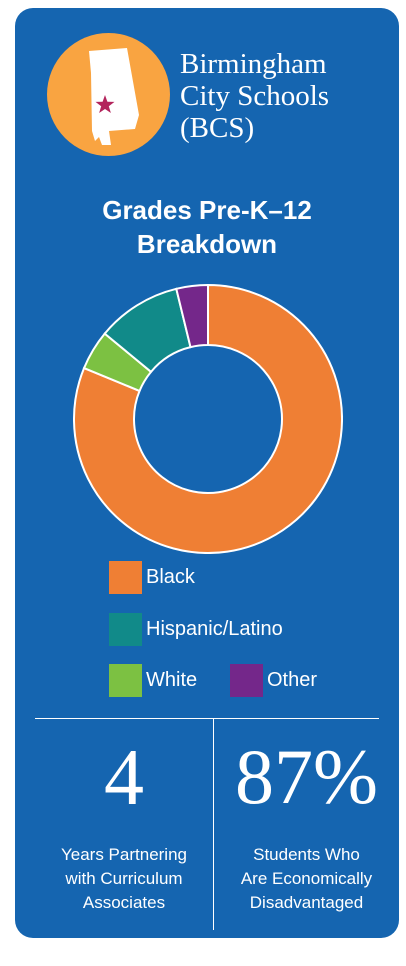 Image resolution: width=406 pixels, height=966 pixels. Describe the element at coordinates (306, 776) in the screenshot. I see `stat-economic-value: 87%` at that location.